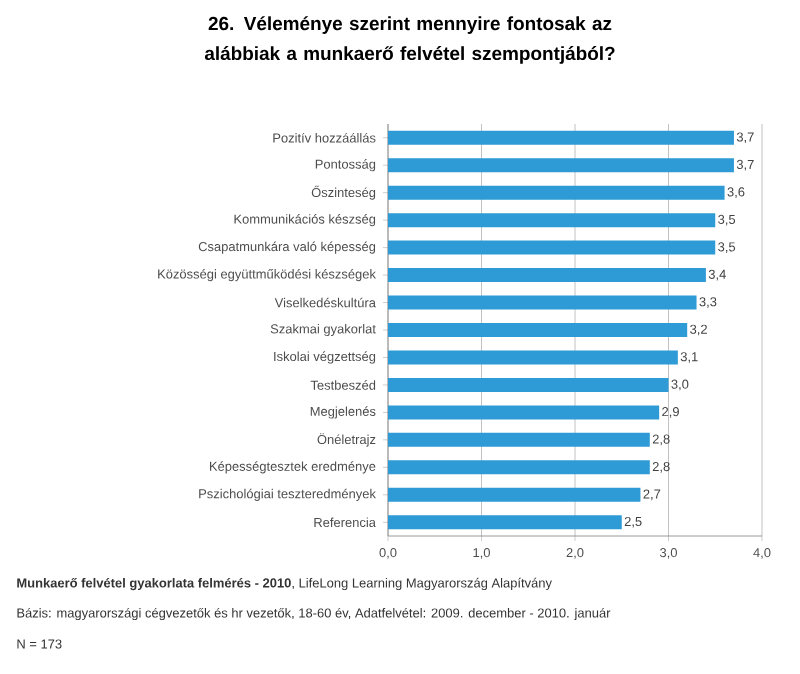  What do you see at coordinates (409, 40) in the screenshot?
I see `chart-title: 26. Véleménye szerint mennyire fontosak az alábbiak a munkaerő felvétel szempontjából?` at bounding box center [409, 40].